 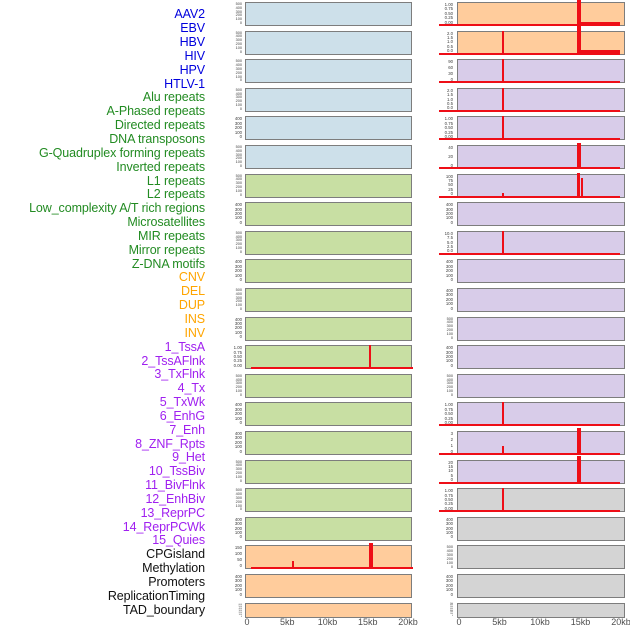 What do you see at coordinates (433, 14) in the screenshot?
I see `y-ticks-ins: 1.00 0.75 0.50 0.25 0.00` at bounding box center [433, 14].